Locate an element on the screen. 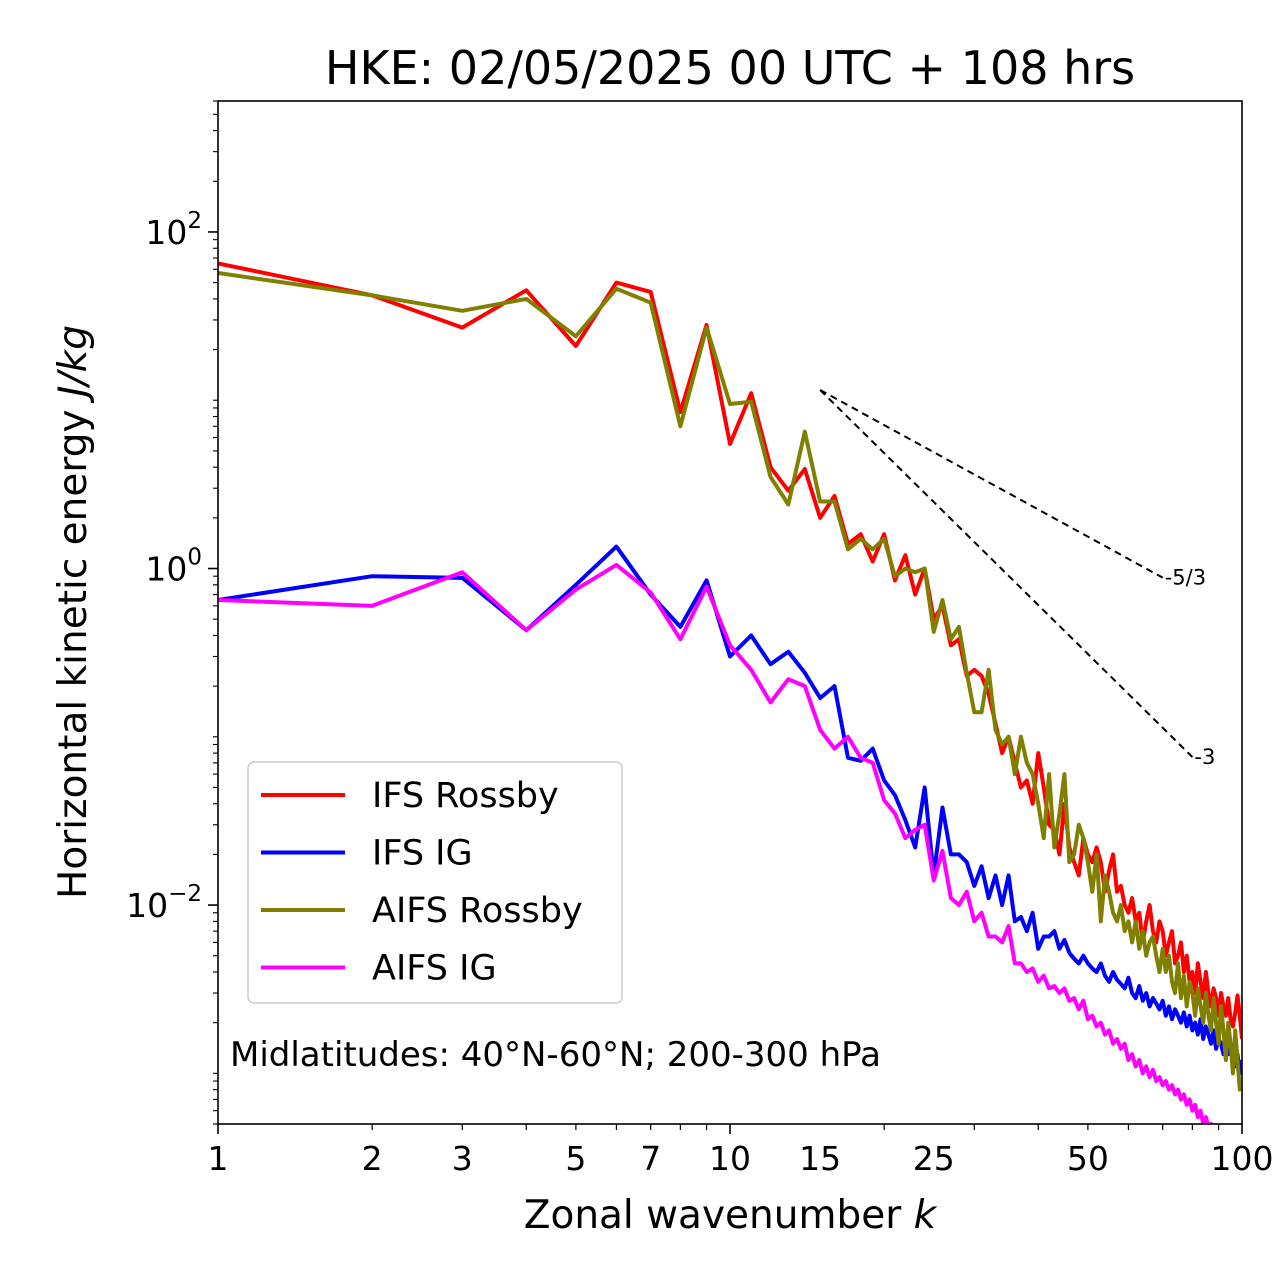  x-tick-label: 25 is located at coordinates (934, 1158).